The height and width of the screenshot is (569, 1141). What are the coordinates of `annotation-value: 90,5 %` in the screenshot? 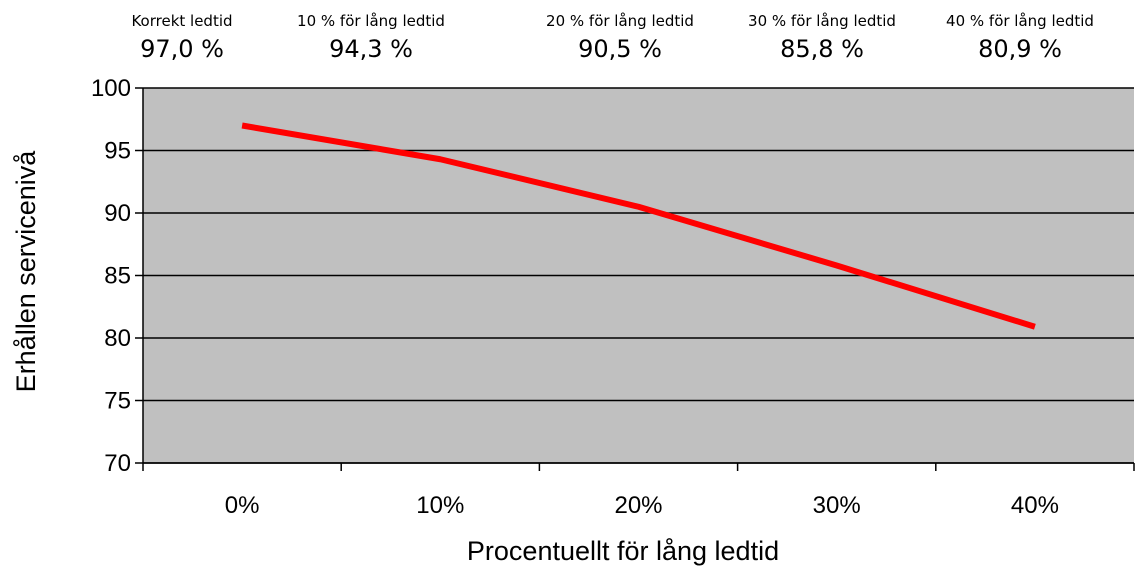 It's located at (620, 49).